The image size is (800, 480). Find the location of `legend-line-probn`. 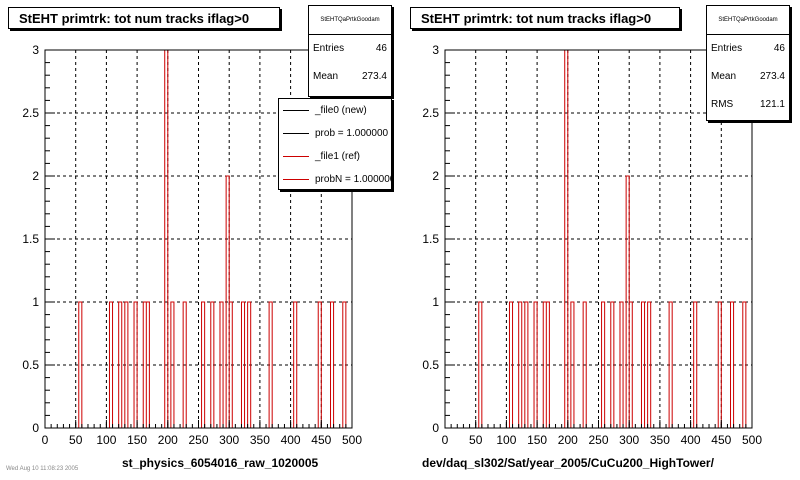

legend-line-probn is located at coordinates (296, 179).